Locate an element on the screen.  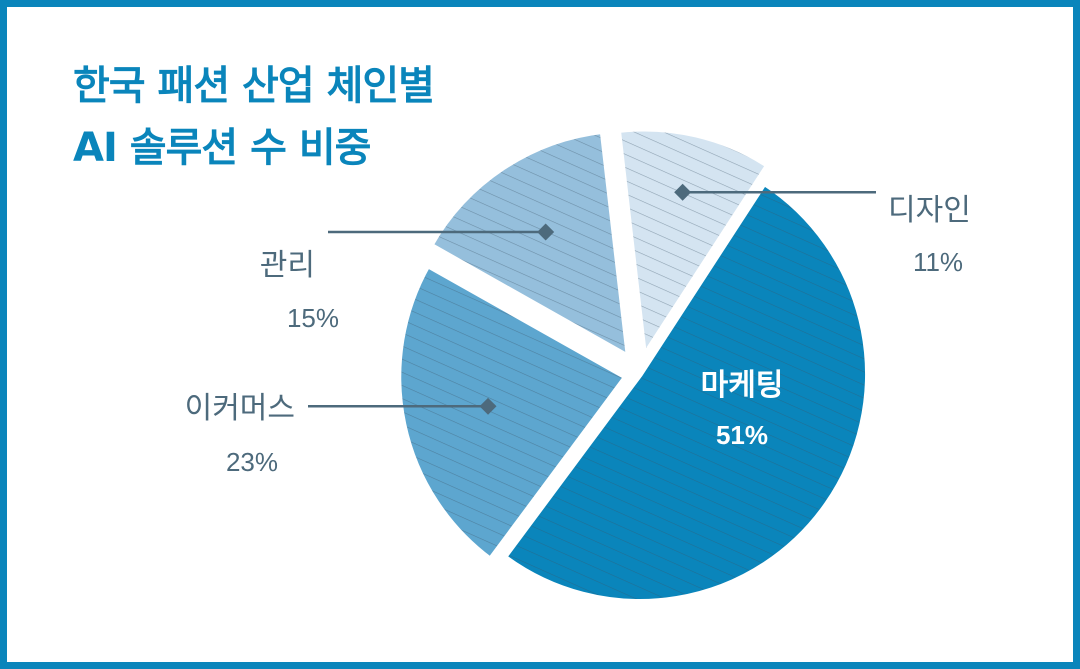
slice-percent-marketing: 51% is located at coordinates (742, 435).